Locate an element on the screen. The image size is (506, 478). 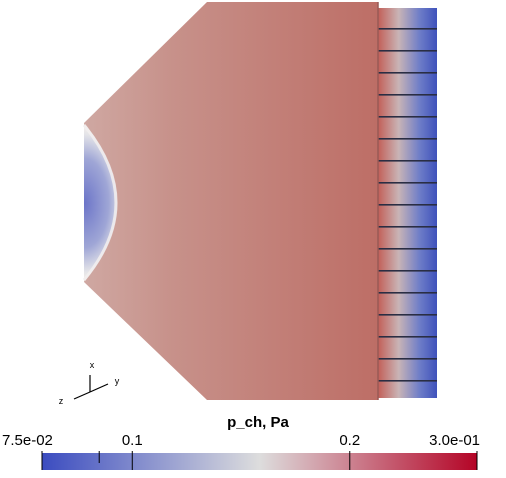
axes-triad is located at coordinates (91, 387).